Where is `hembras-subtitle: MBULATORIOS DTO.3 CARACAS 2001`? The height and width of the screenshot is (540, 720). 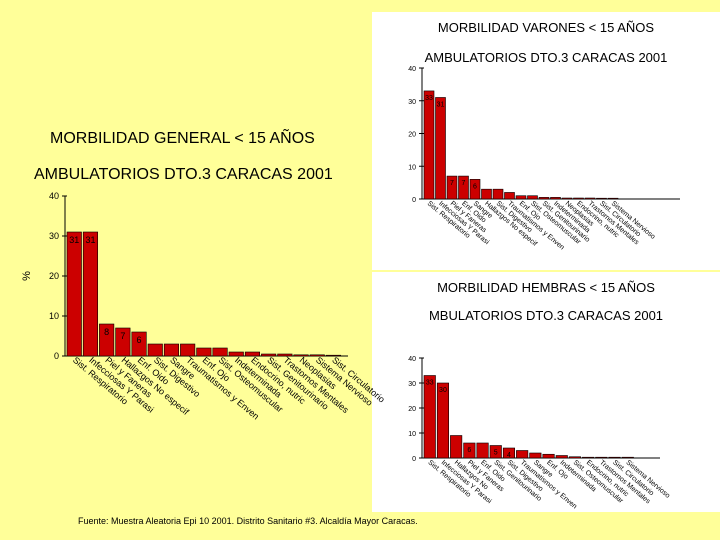
hembras-subtitle: MBULATORIOS DTO.3 CARACAS 2001 is located at coordinates (546, 315).